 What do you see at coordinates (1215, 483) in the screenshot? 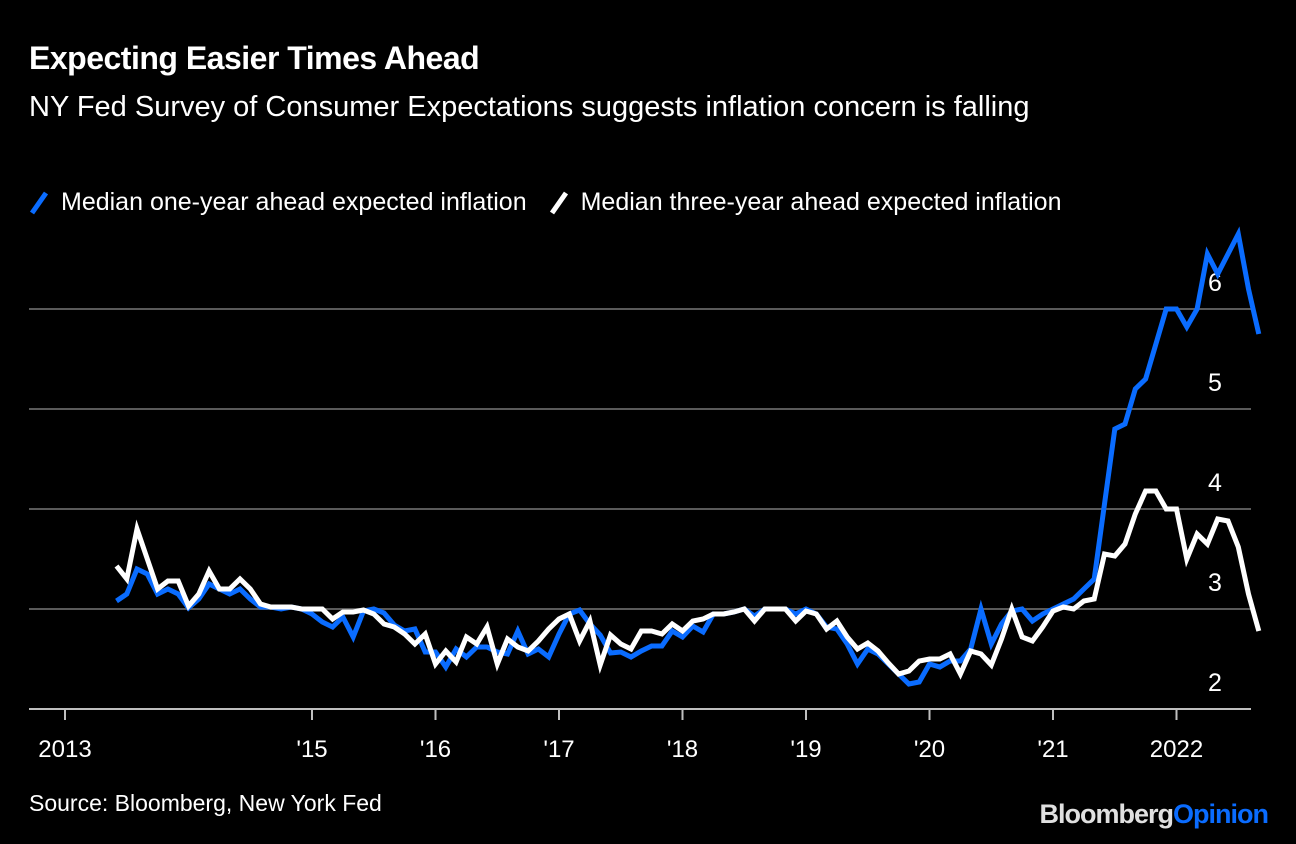
I see `y-tick-label: 4` at bounding box center [1215, 483].